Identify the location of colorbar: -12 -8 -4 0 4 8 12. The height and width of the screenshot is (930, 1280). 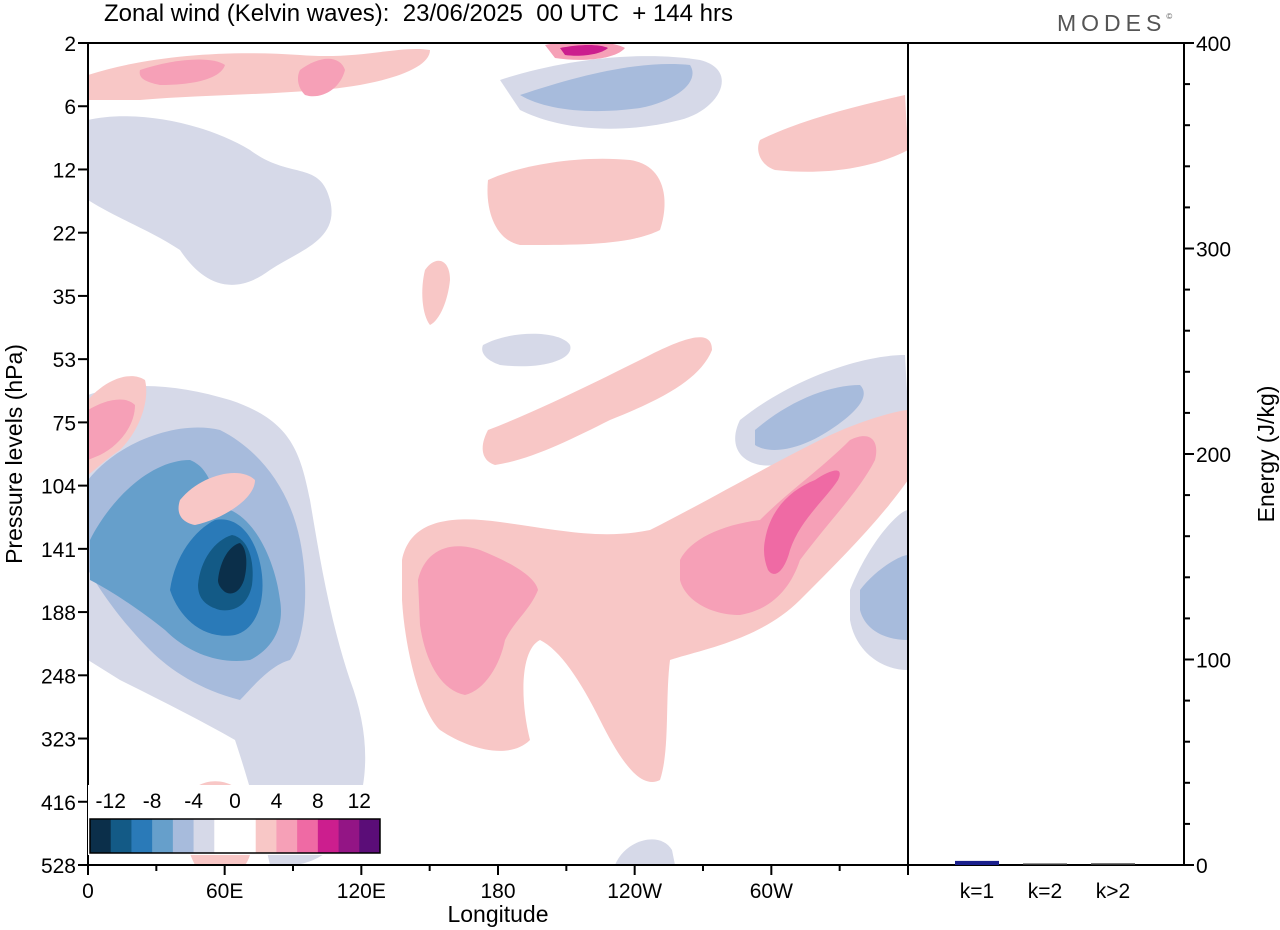
(235, 820).